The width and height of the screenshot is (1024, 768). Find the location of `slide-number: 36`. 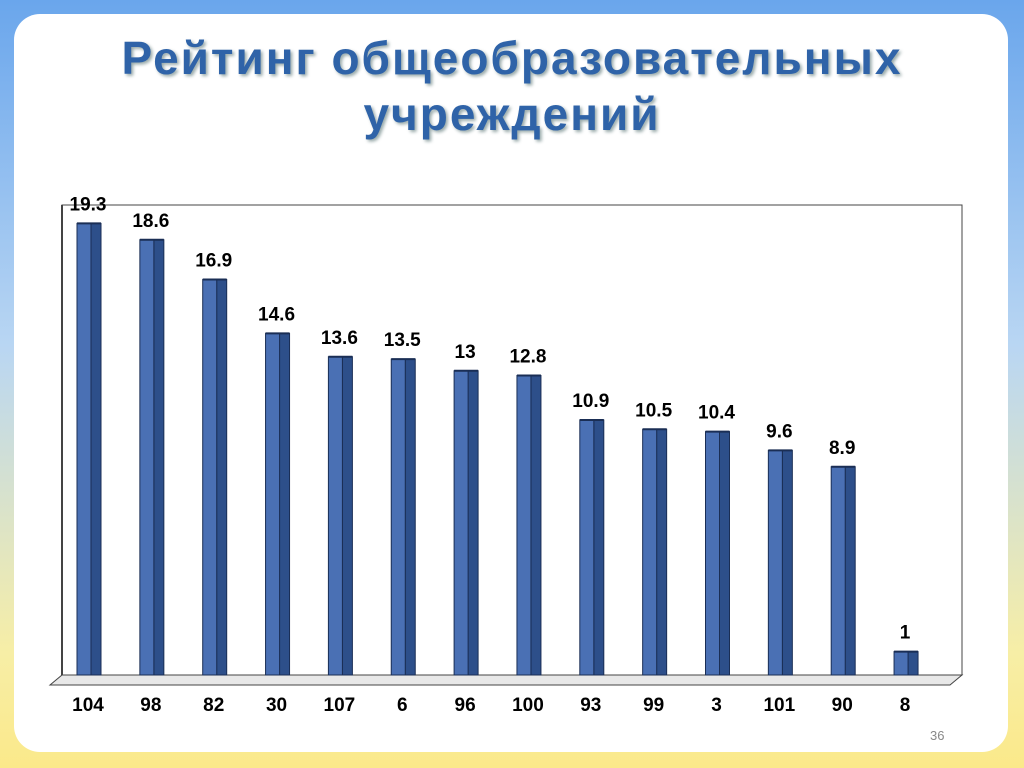

slide-number: 36 is located at coordinates (937, 735).